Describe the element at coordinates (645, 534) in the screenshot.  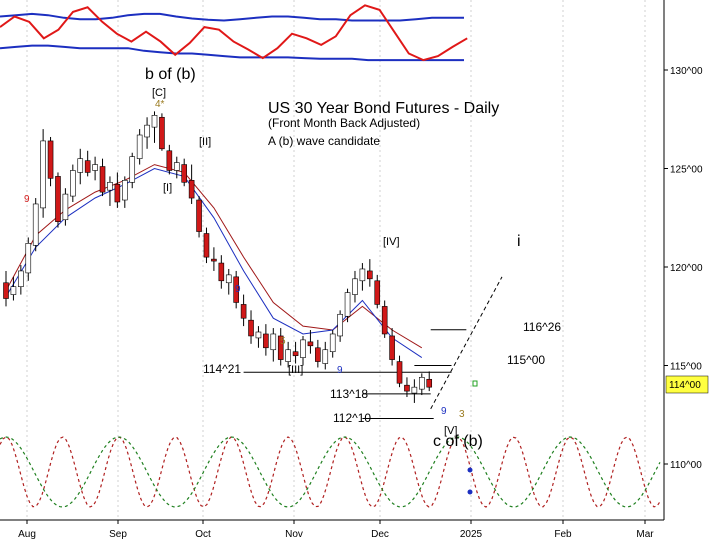
I see `x-tick-label: Mar` at that location.